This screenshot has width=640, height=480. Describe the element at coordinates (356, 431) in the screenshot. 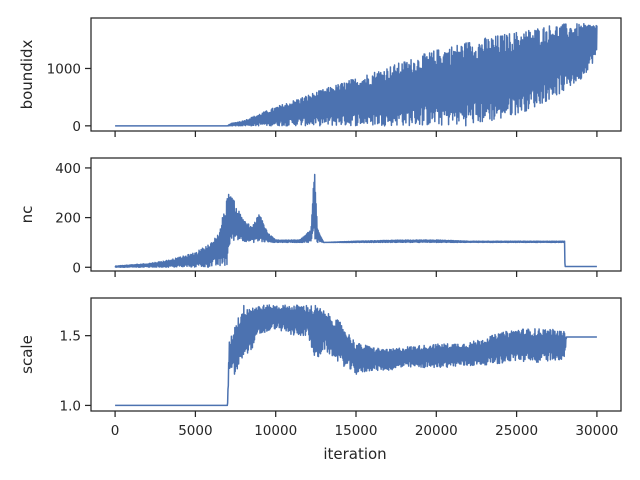

I see `x-tick-label-3: 15000` at that location.